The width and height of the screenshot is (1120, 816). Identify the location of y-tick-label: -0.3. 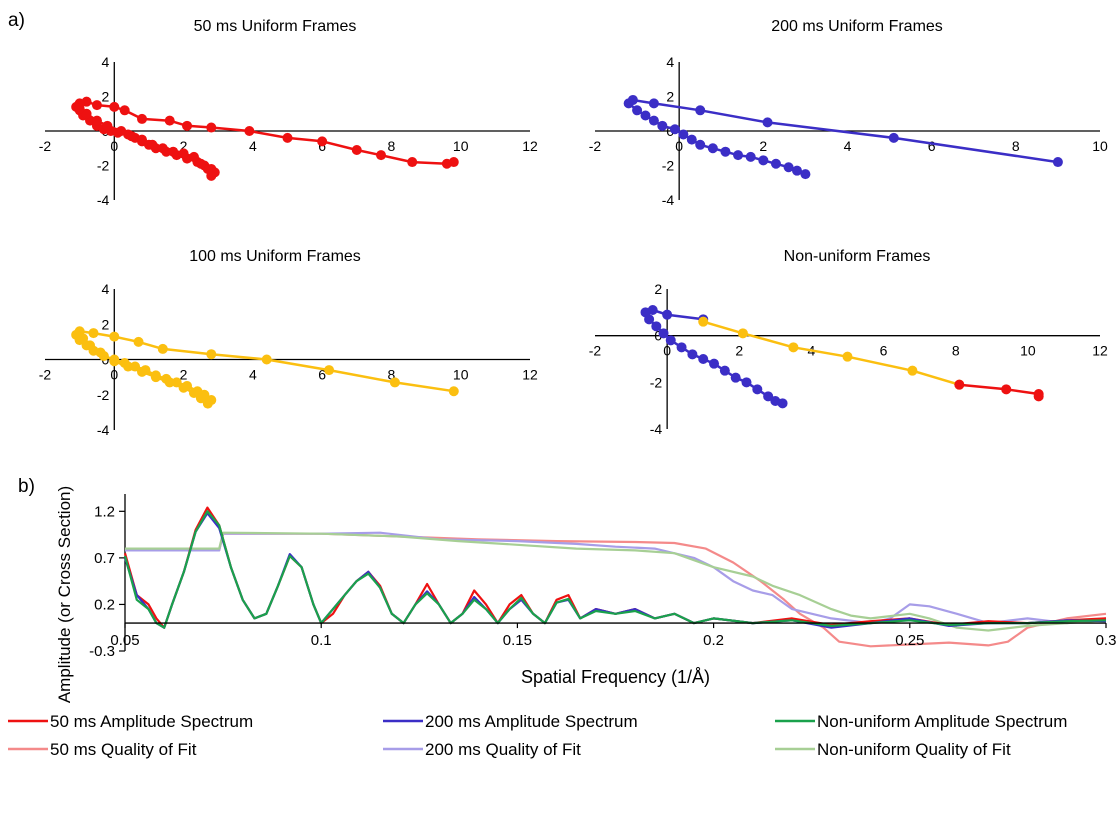
(102, 651).